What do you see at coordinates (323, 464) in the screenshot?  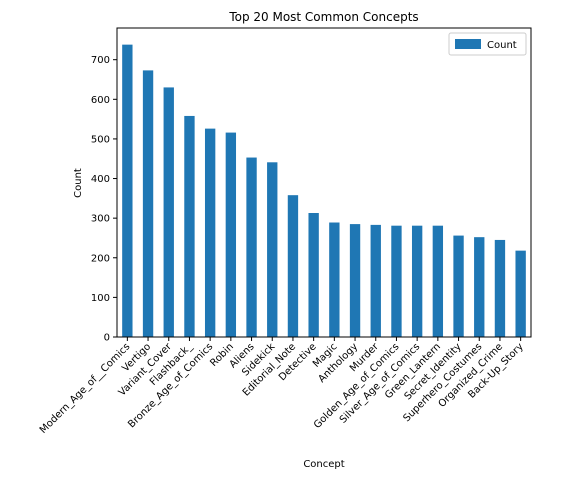 I see `x-axis-label: Concept` at bounding box center [323, 464].